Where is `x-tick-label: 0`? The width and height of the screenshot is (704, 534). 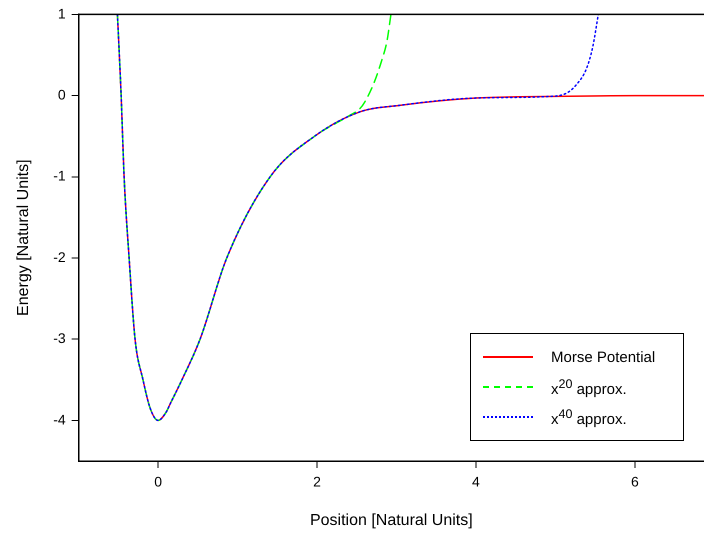 x-tick-label: 0 is located at coordinates (158, 481).